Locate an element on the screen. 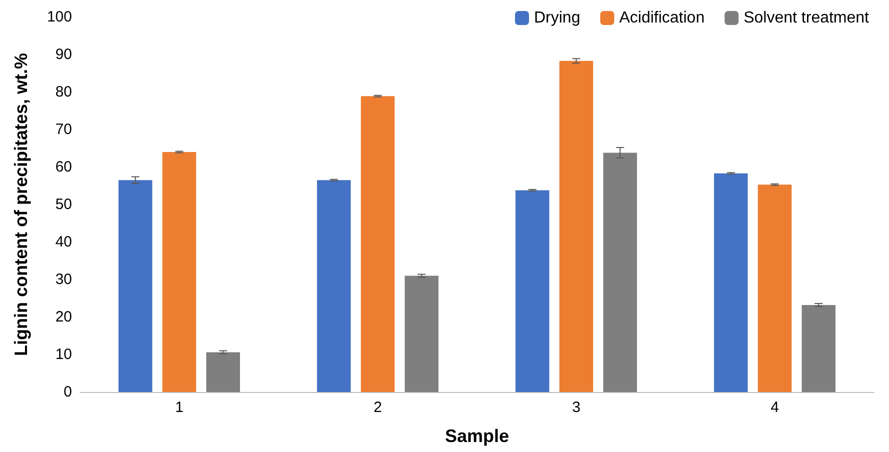  y-tick-label: 80 is located at coordinates (63, 92).